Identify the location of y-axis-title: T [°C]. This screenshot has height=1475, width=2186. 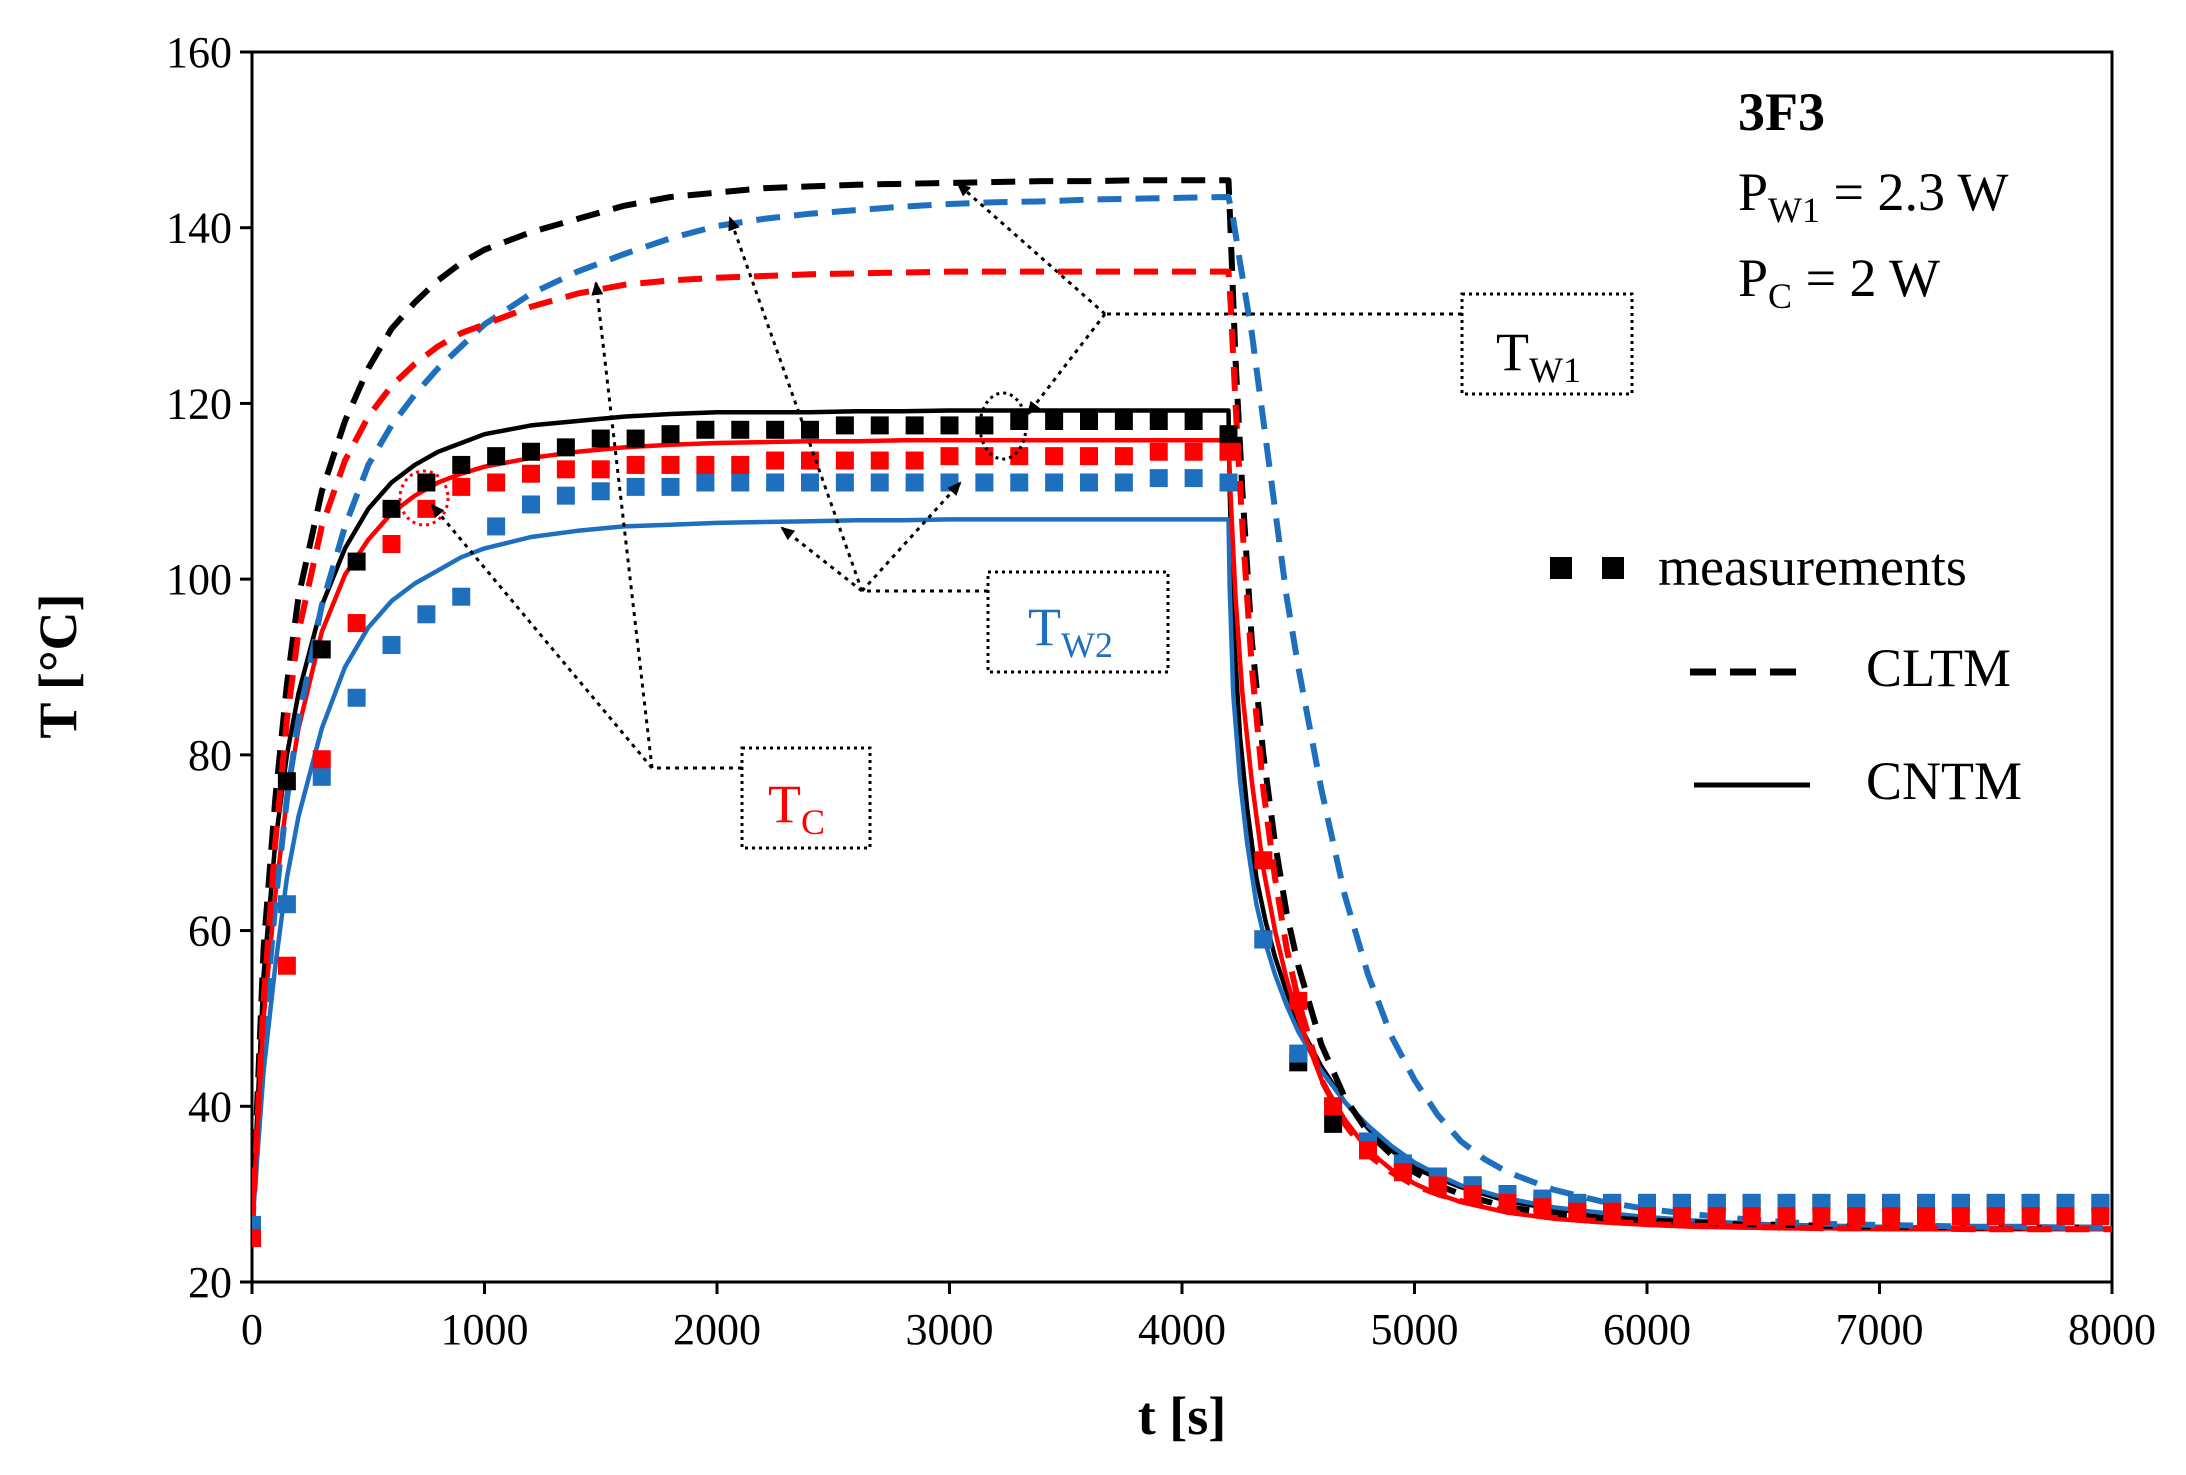
(58, 665).